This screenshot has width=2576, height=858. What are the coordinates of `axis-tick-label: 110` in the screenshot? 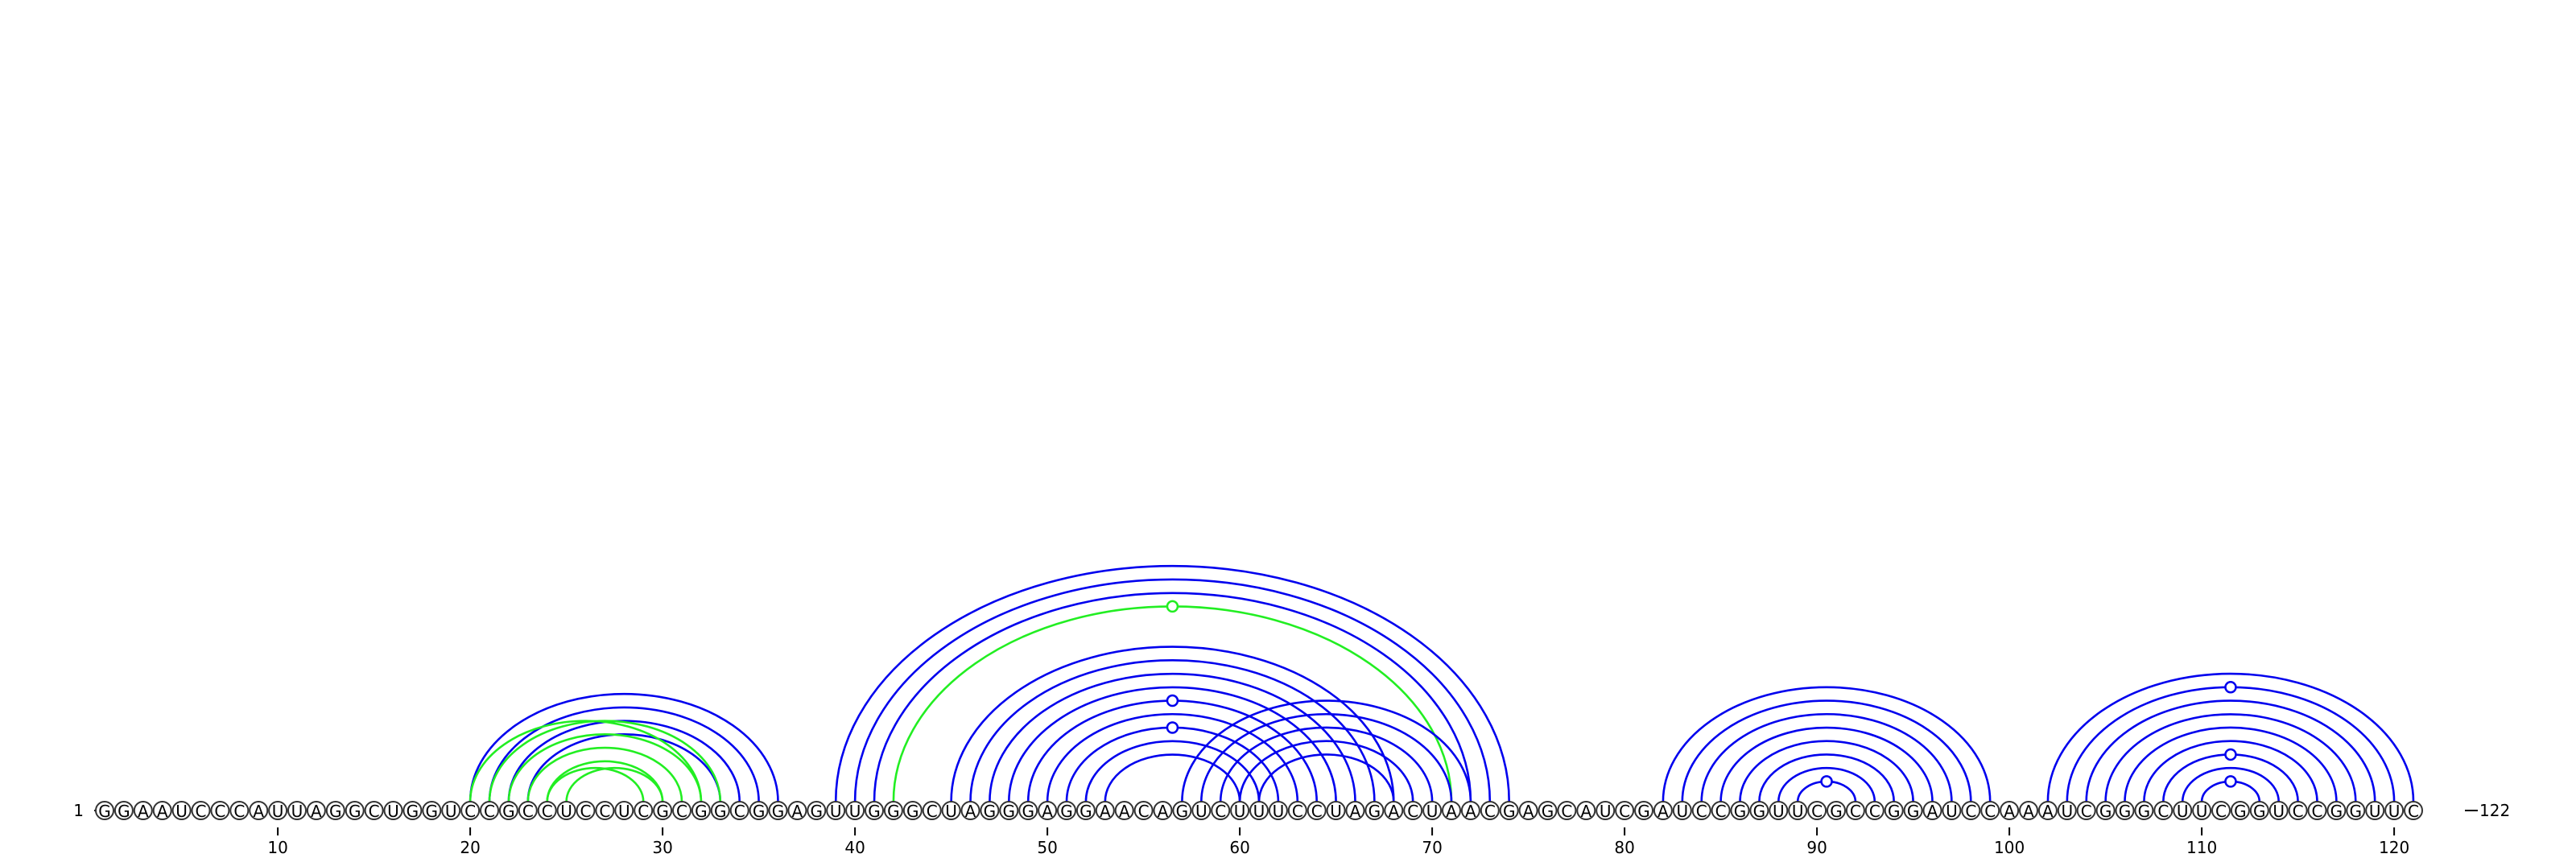 It's located at (2201, 848).